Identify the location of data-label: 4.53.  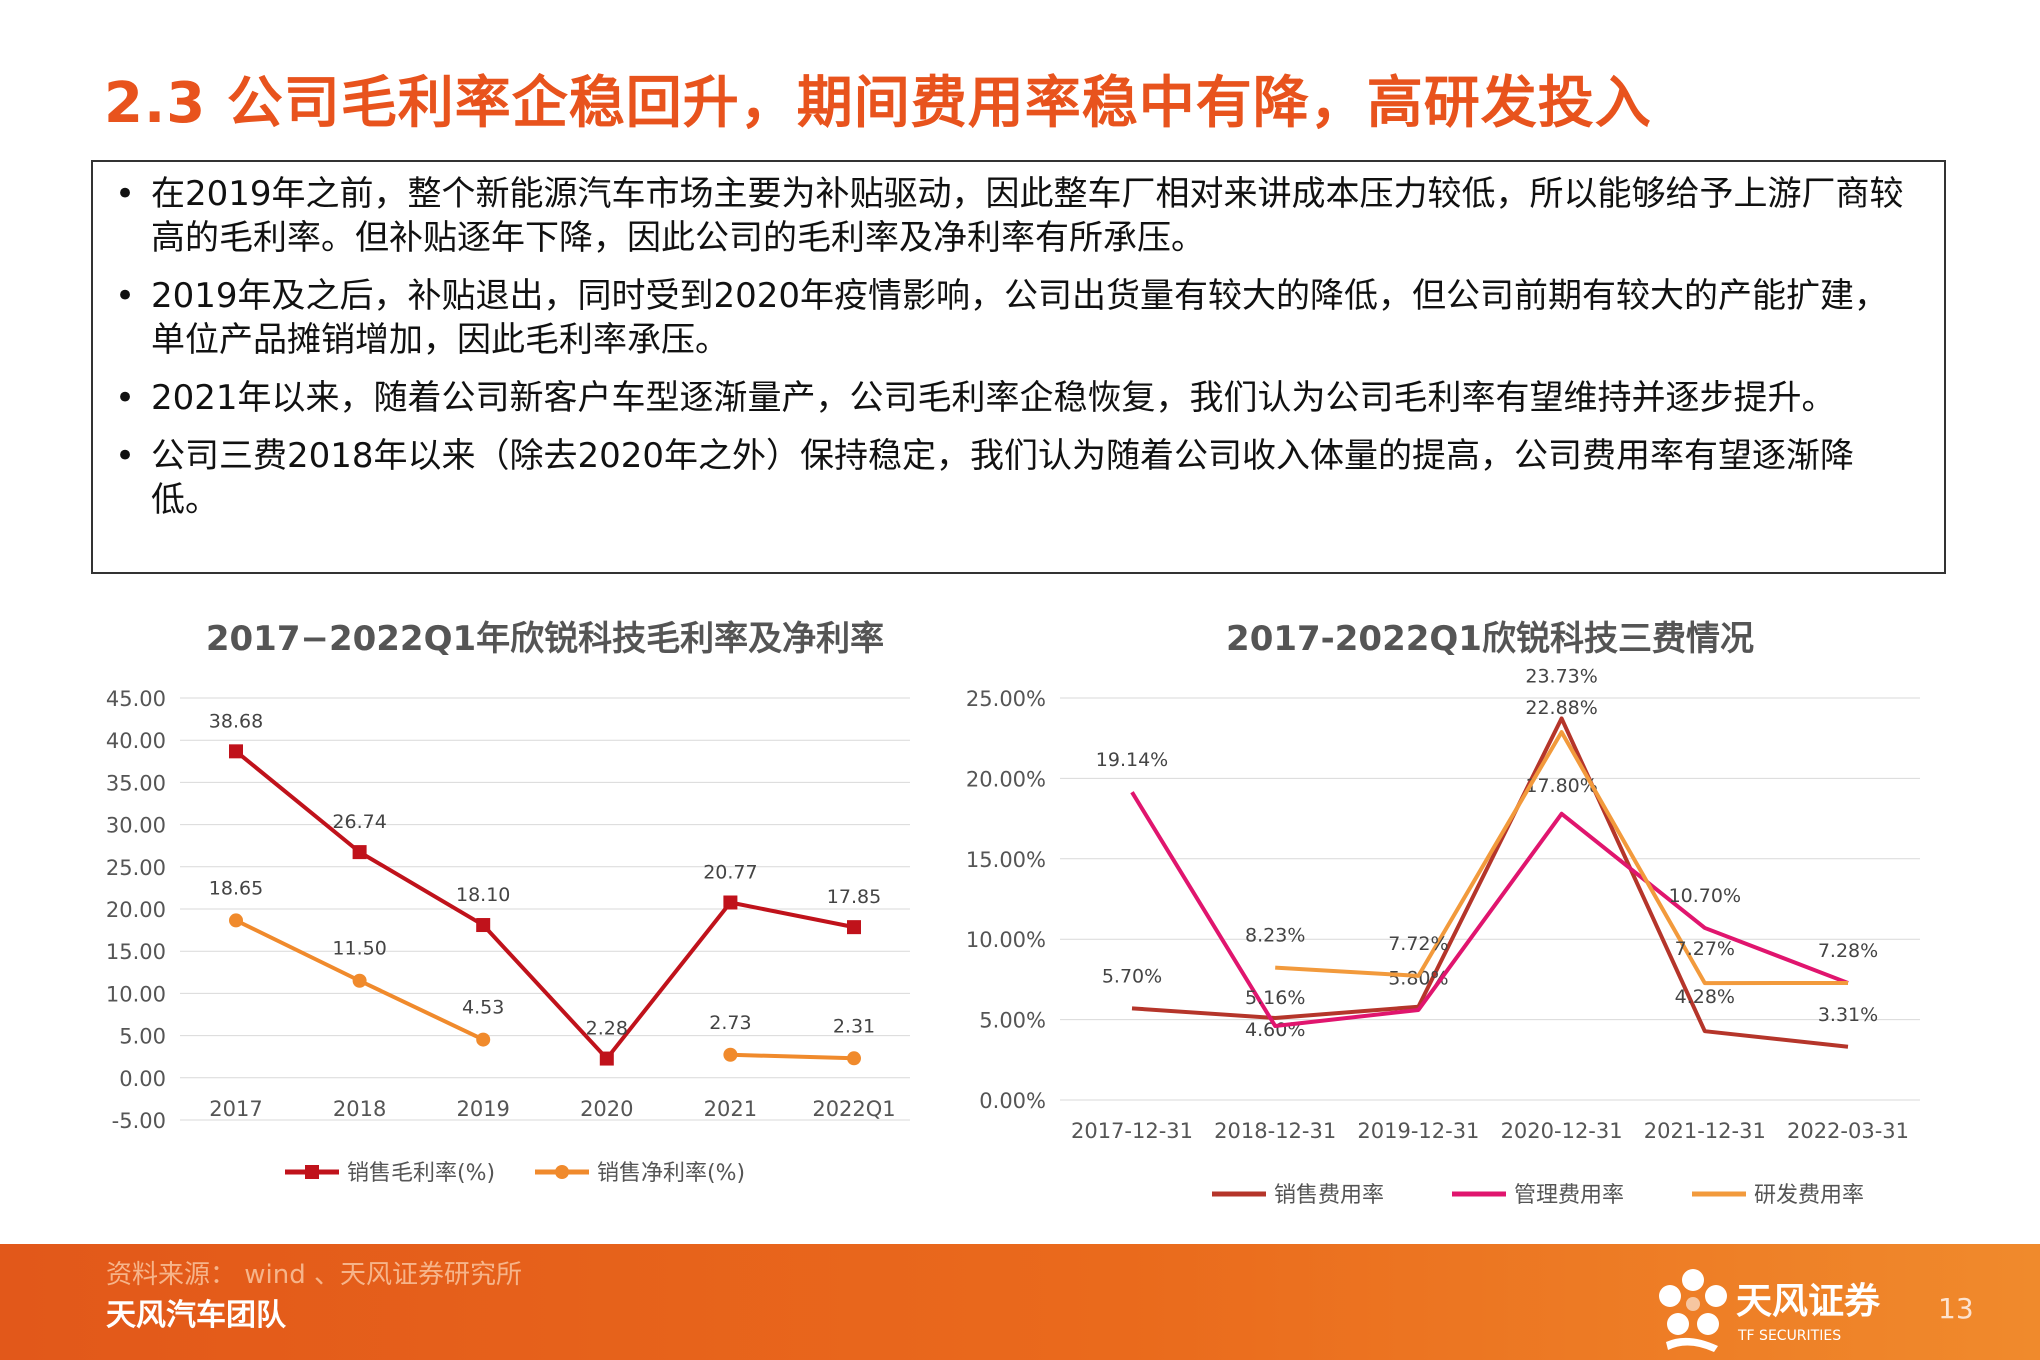
(483, 1008).